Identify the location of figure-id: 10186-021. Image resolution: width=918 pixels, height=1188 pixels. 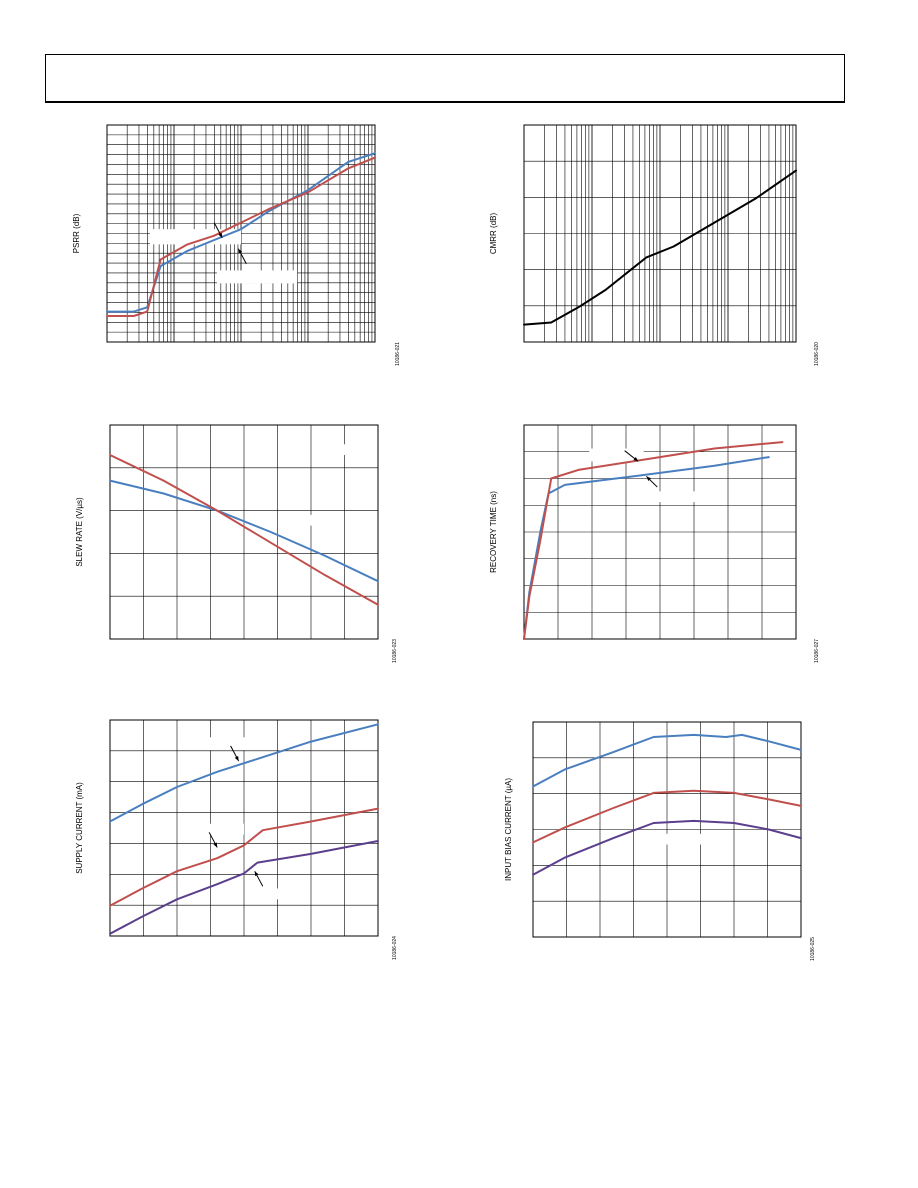
(398, 354).